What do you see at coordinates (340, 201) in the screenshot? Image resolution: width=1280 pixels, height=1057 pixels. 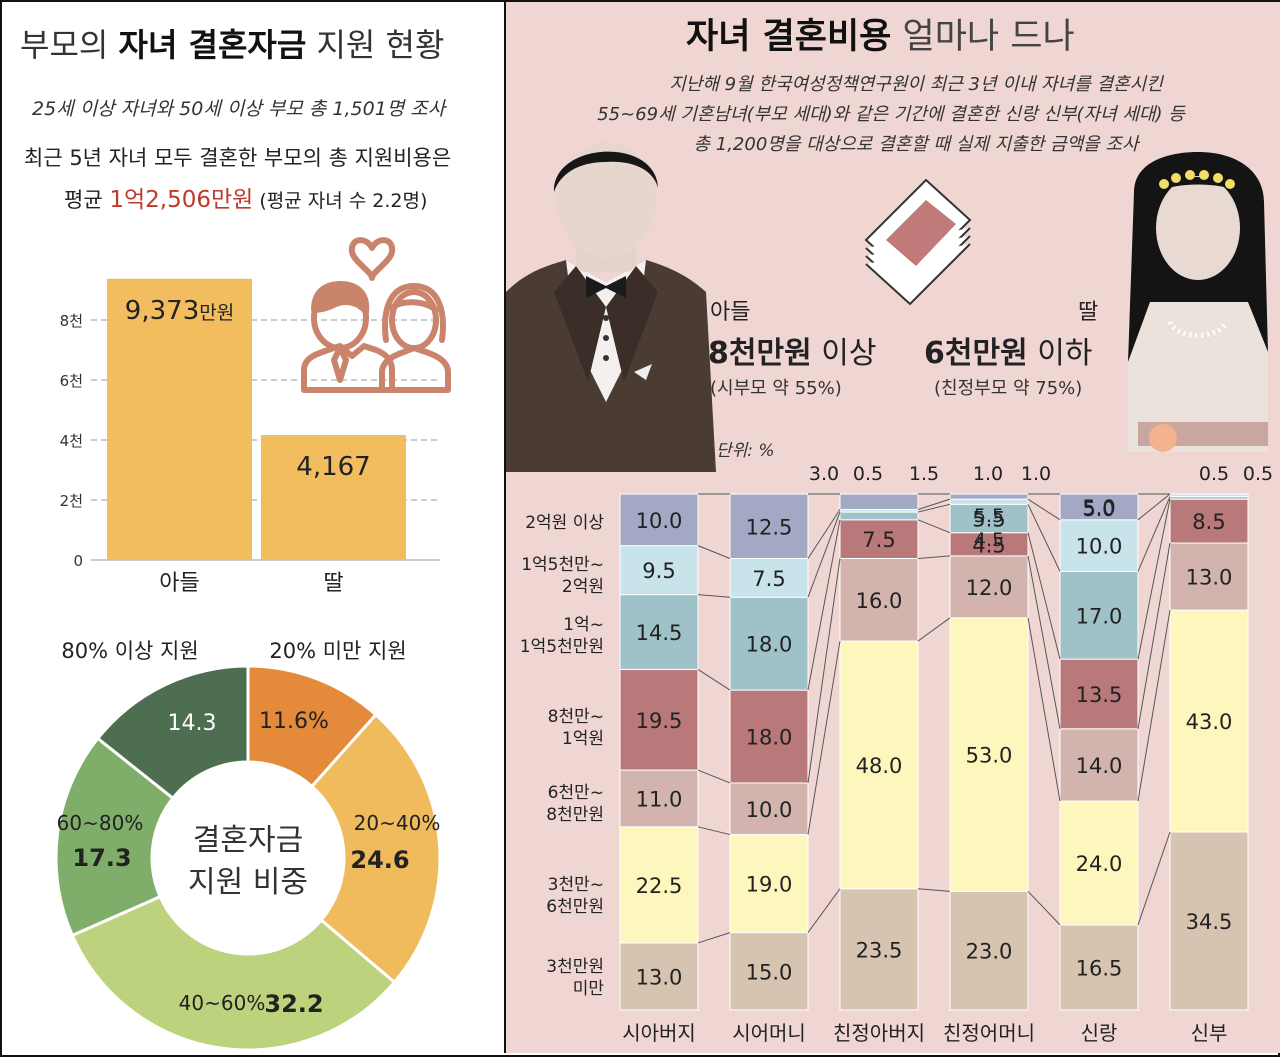 I see `avg-note: (평균 자녀 수 2.2명)` at bounding box center [340, 201].